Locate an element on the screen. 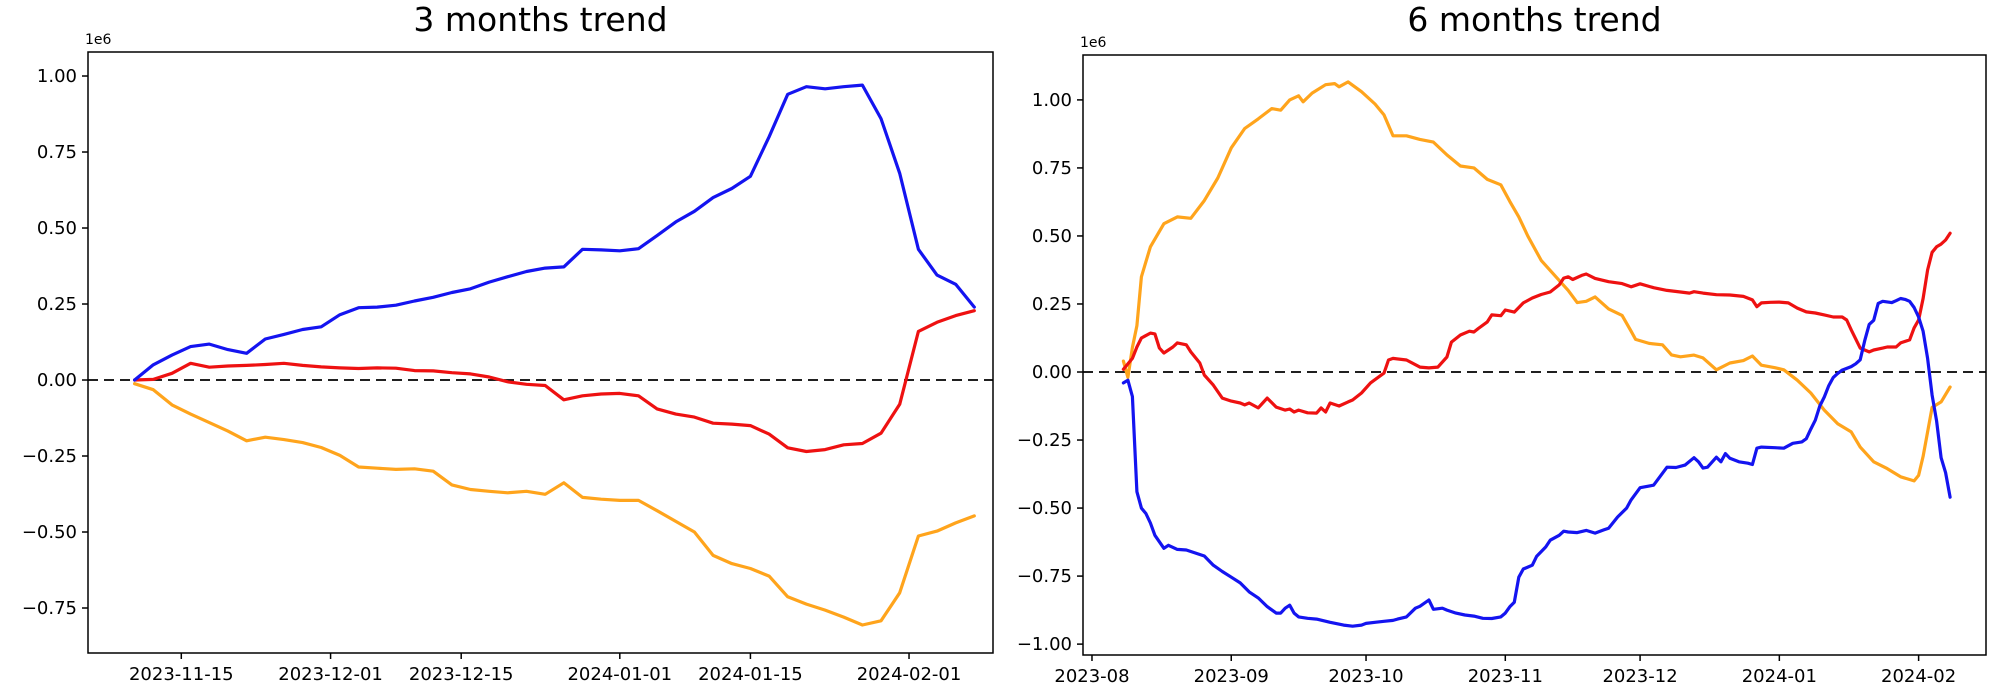  x-tick-label: 2024-01-15 is located at coordinates (750, 674).